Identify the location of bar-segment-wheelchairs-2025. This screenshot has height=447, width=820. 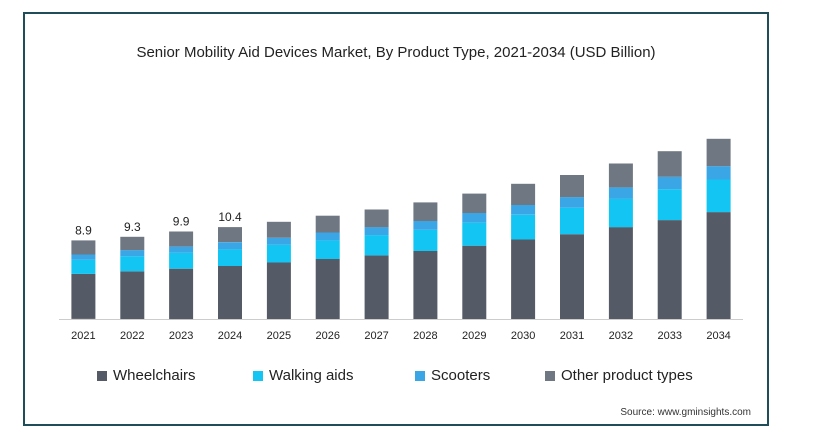
(278, 290).